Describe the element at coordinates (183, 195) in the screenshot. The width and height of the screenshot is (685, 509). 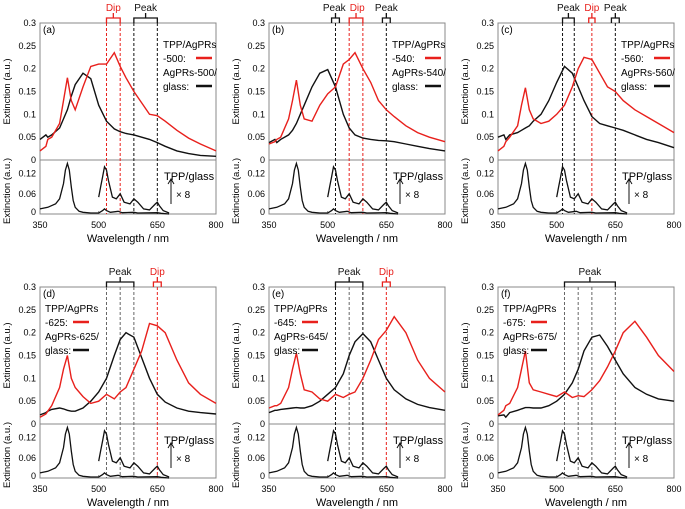
I see `scale-factor-label: × 8` at that location.